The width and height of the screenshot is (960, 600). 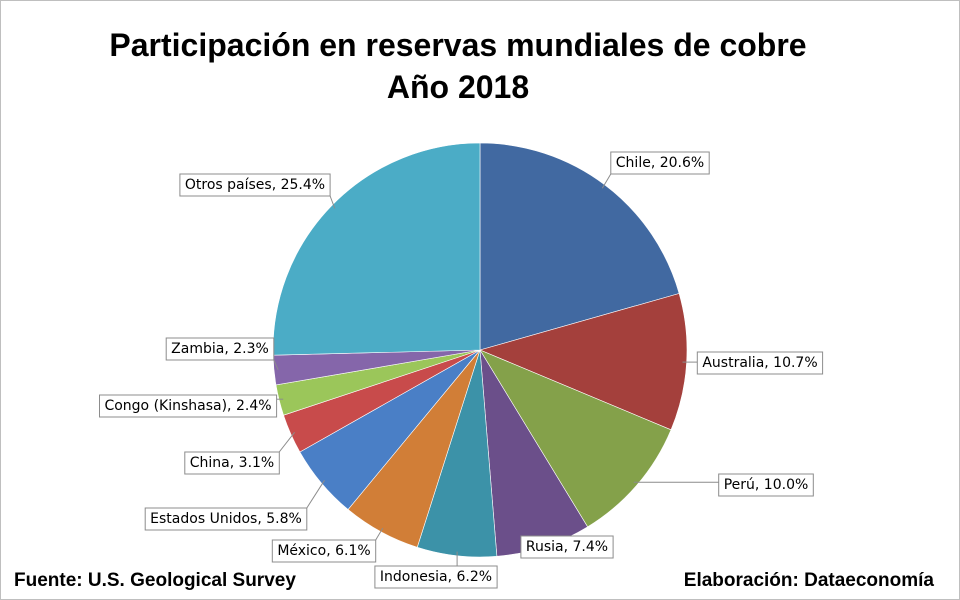 I want to click on data-label-box-zambia, so click(x=220, y=349).